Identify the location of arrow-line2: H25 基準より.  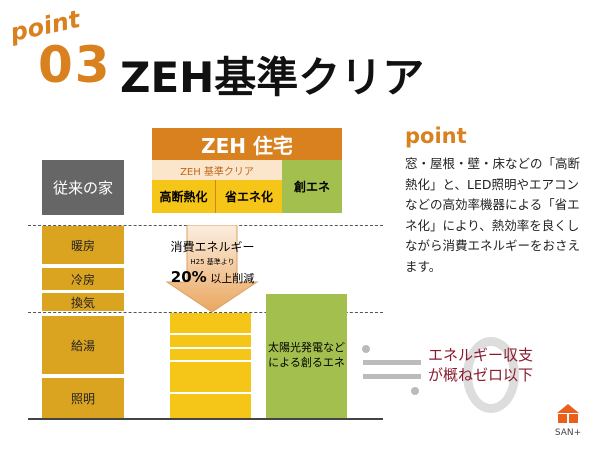
(212, 262).